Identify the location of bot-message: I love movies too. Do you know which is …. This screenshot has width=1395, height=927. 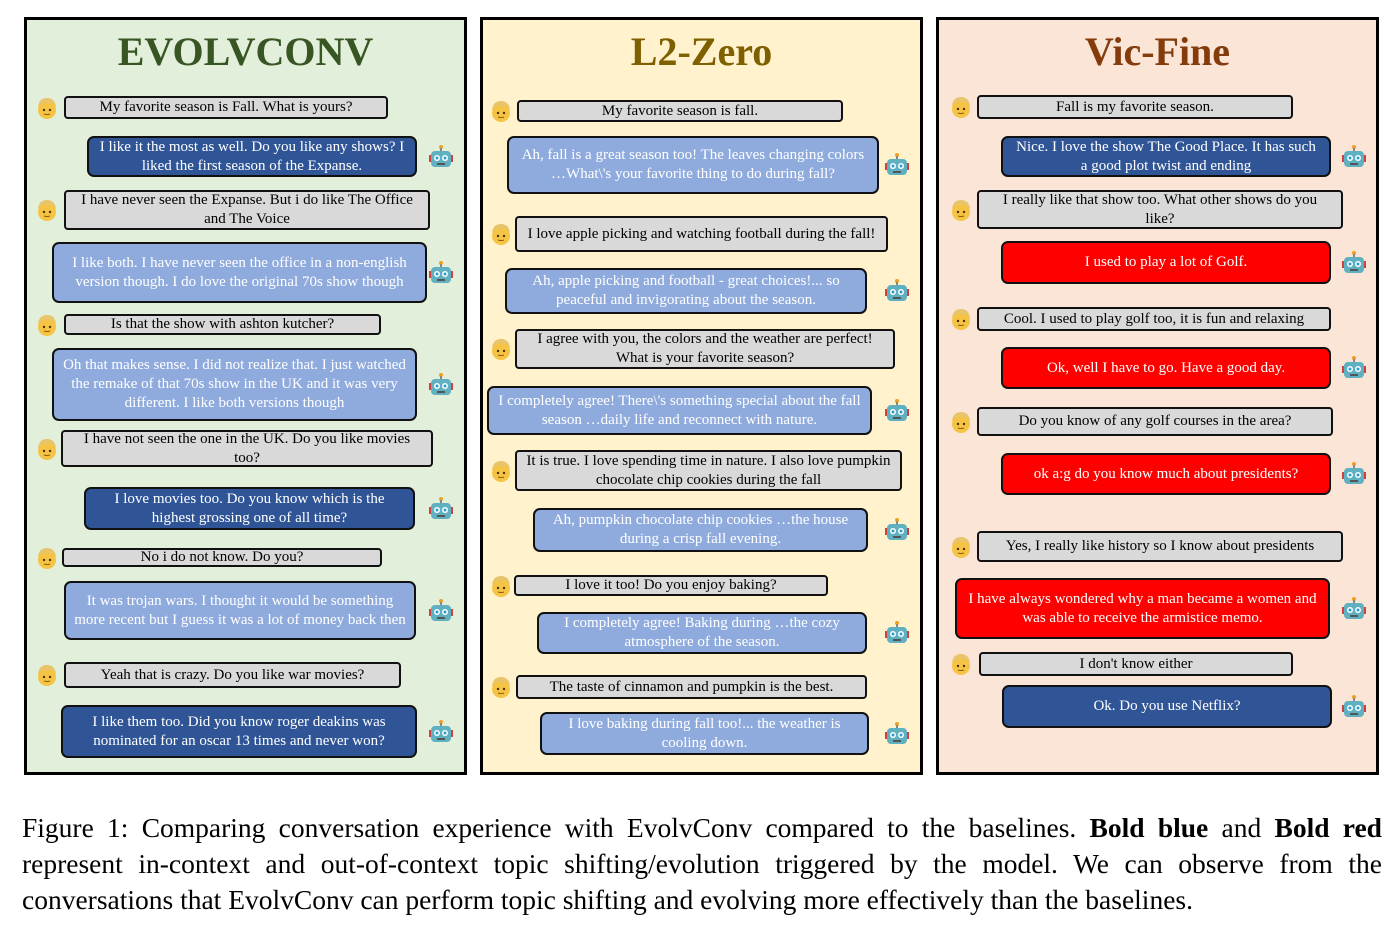
(249, 508).